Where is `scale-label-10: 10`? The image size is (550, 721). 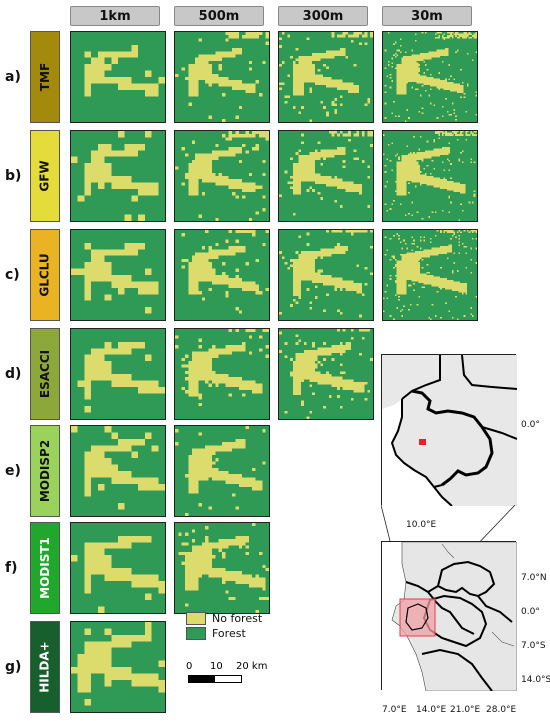 scale-label-10: 10 is located at coordinates (216, 666).